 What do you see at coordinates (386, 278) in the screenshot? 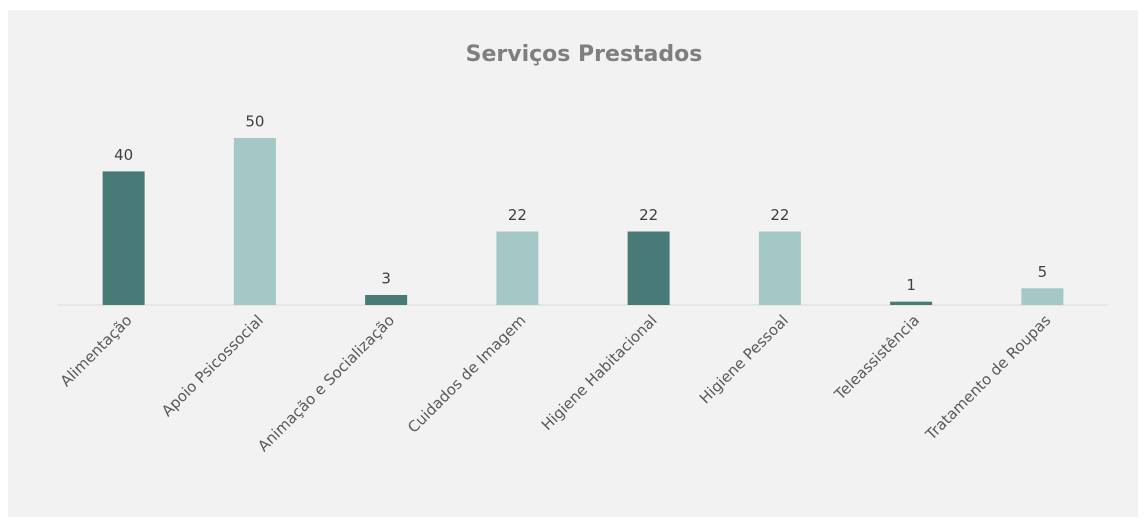
I see `value-label: 3` at bounding box center [386, 278].